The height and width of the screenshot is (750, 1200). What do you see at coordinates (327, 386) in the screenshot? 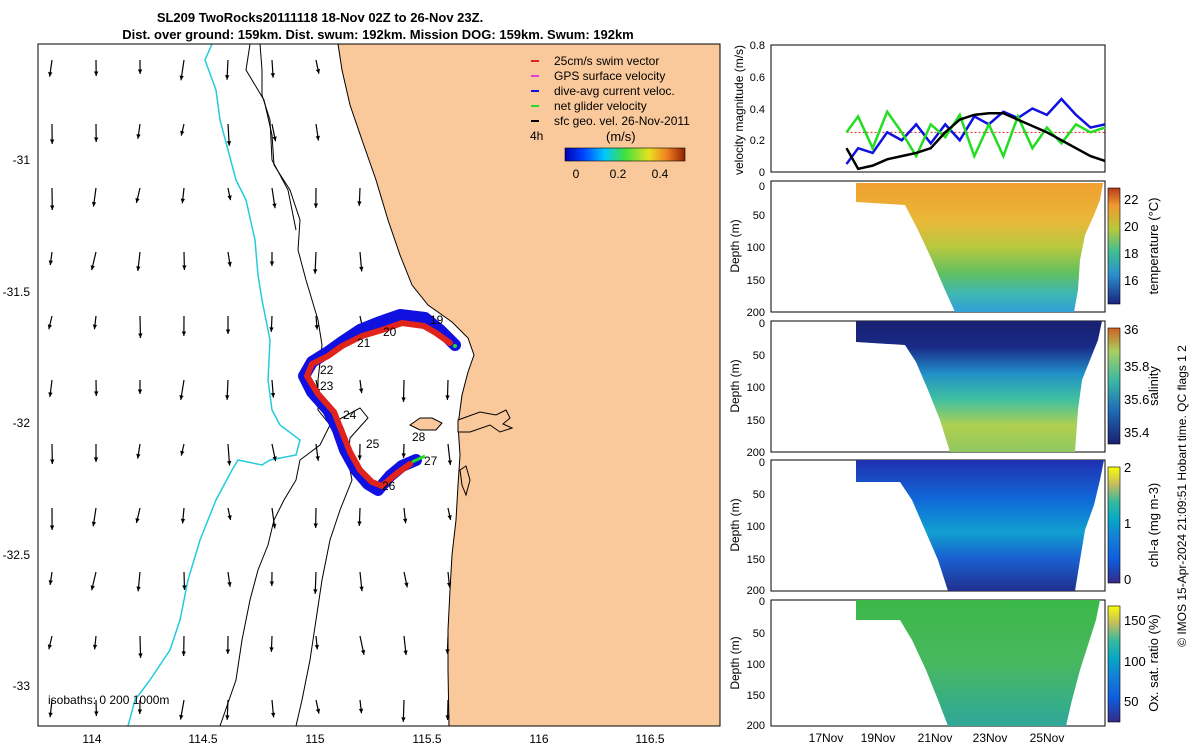
I see `day-label: 23` at bounding box center [327, 386].